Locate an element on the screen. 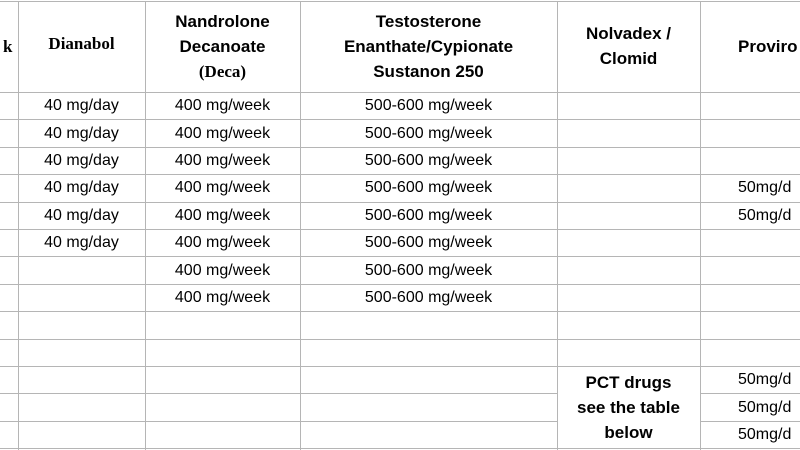  cell-text: Clomid is located at coordinates (628, 58).